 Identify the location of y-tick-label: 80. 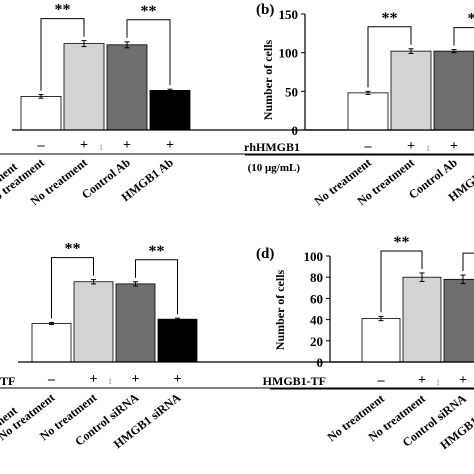
(316, 277).